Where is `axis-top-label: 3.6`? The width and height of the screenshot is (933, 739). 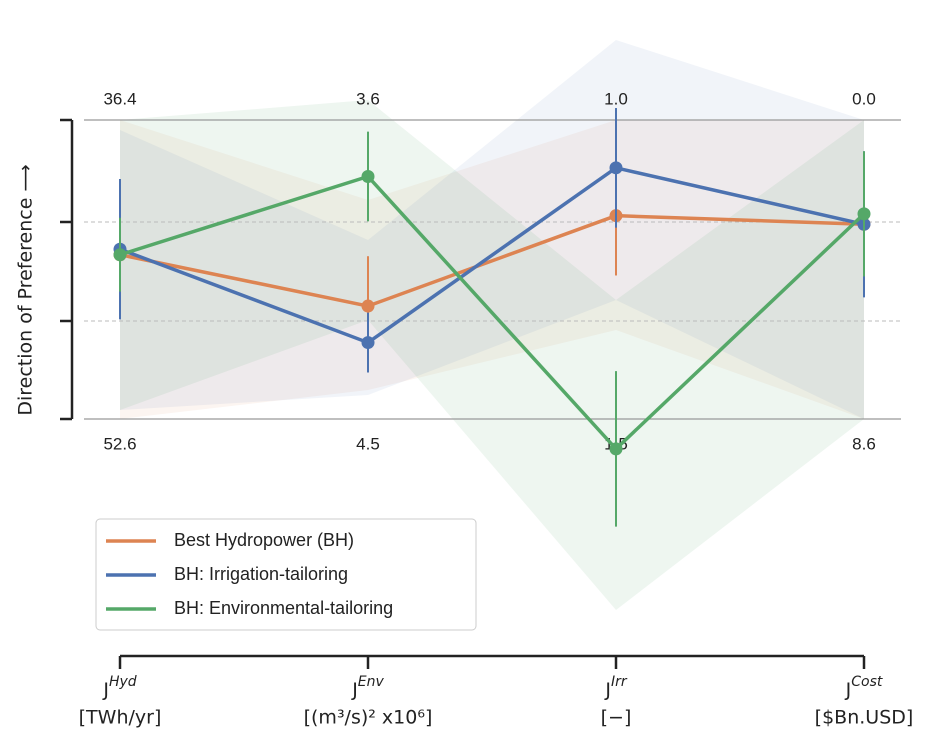 axis-top-label: 3.6 is located at coordinates (368, 98).